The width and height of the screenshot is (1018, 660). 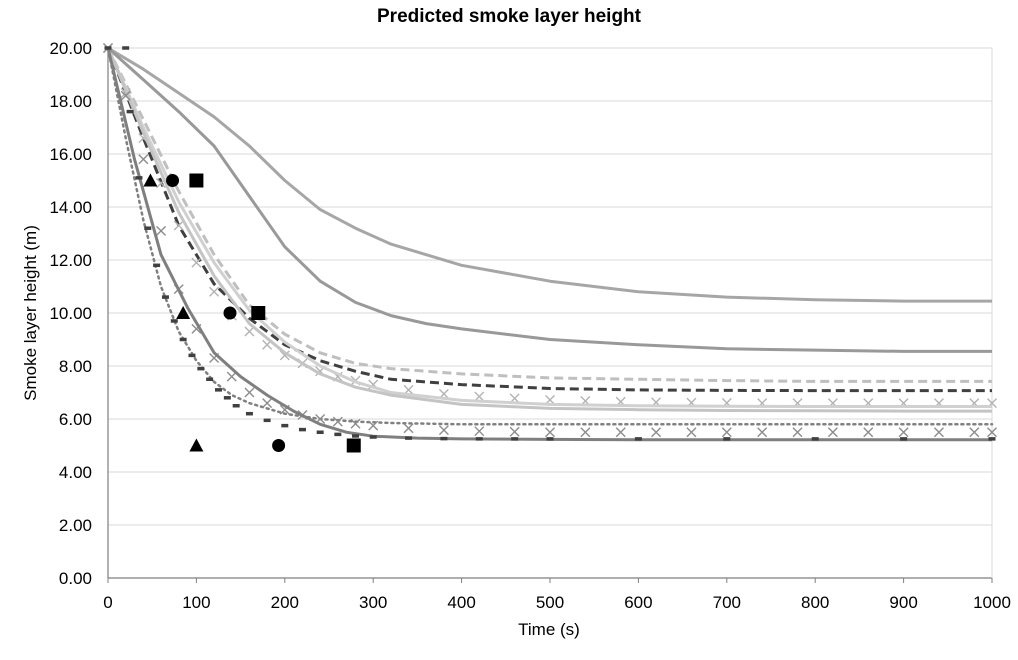 What do you see at coordinates (550, 602) in the screenshot?
I see `x-tick-label: 500` at bounding box center [550, 602].